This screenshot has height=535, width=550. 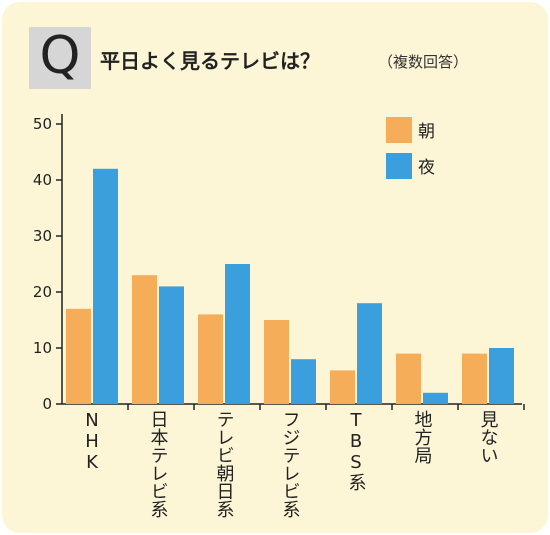 I want to click on y-tick-label: 10, so click(x=42, y=348).